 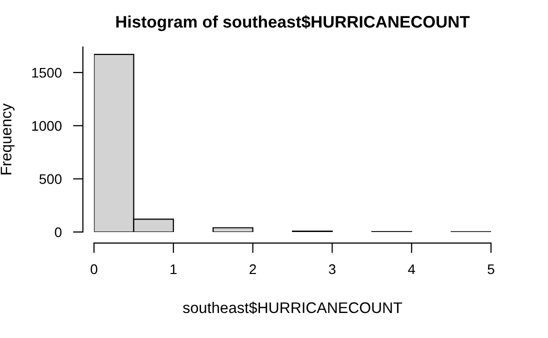 I want to click on x-tick-label: 2, so click(x=253, y=269).